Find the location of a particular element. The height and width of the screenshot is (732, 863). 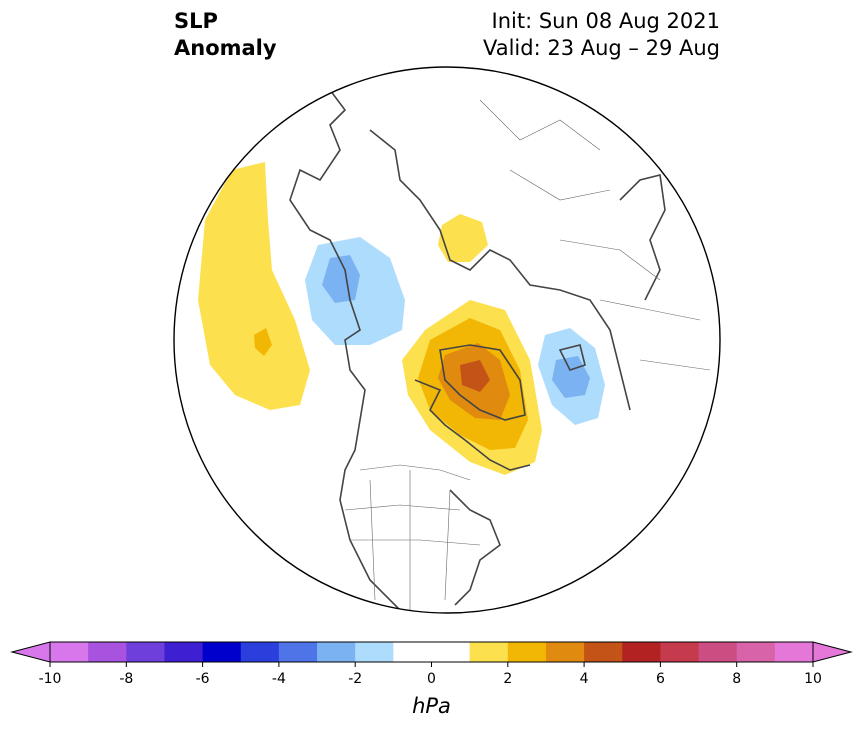

colorbar: -10 -8 -6 -4 -2 0 2 4 6 8 10 is located at coordinates (431, 664).